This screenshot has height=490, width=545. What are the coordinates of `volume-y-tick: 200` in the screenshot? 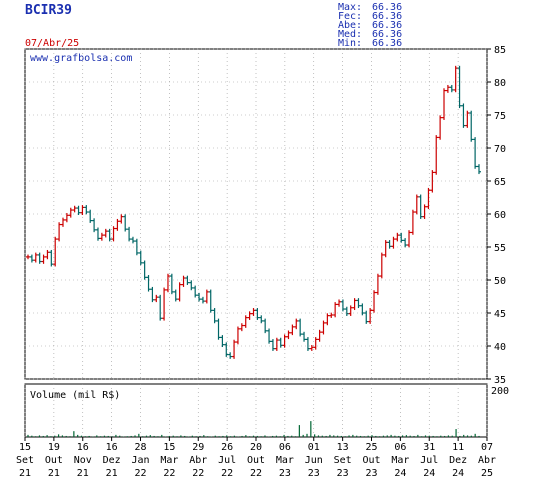 It's located at (500, 391).